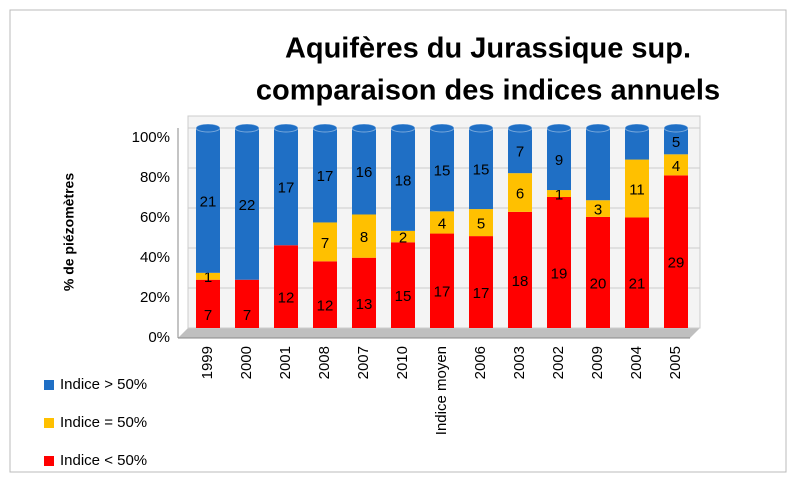 This screenshot has height=483, width=797. Describe the element at coordinates (598, 283) in the screenshot. I see `data-label: 20` at that location.